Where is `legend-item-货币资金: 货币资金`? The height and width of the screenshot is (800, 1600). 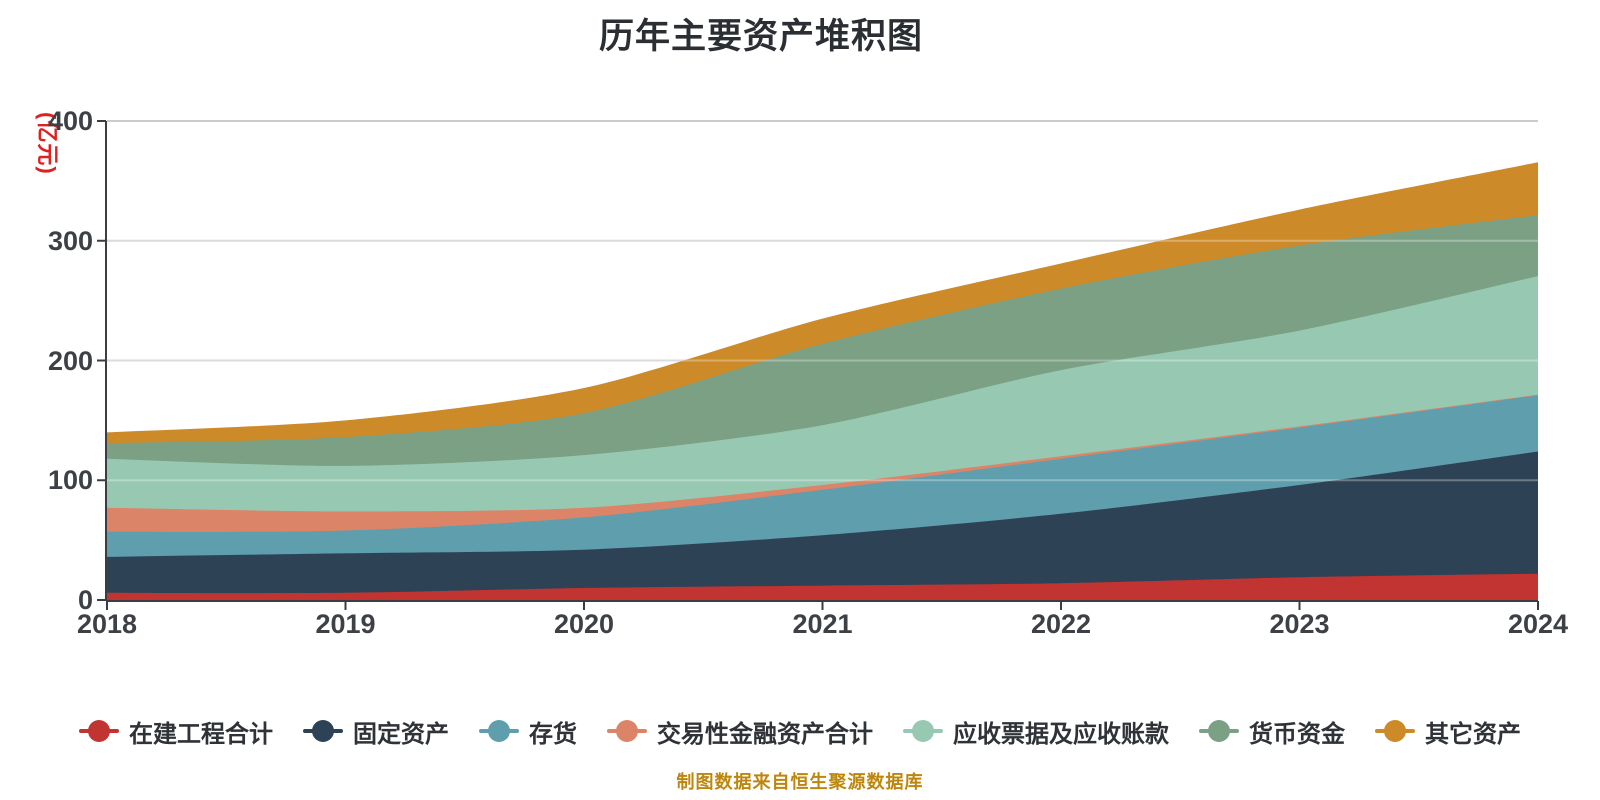
legend-item-货币资金: 货币资金 is located at coordinates (1272, 731).